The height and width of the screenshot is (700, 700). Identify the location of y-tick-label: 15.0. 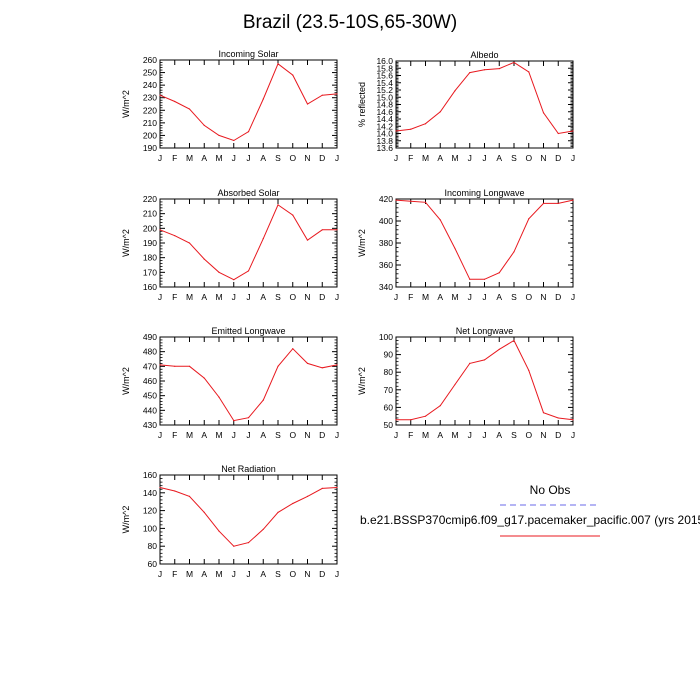
(384, 97).